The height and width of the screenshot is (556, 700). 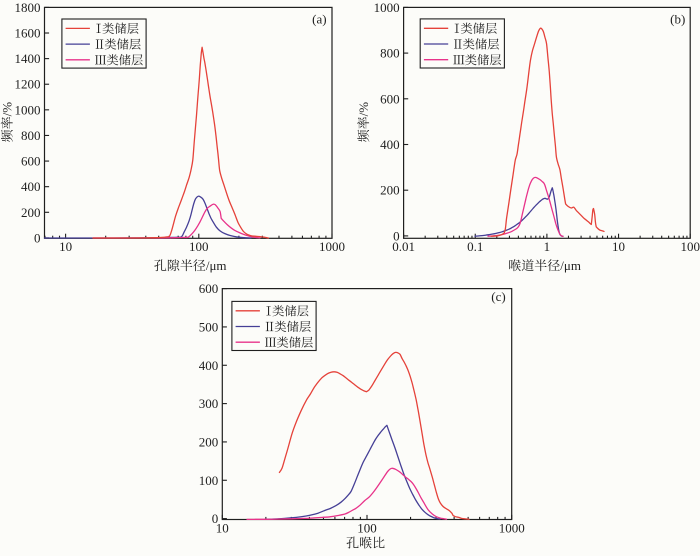 What do you see at coordinates (475, 246) in the screenshot?
I see `svg-text: 0.1` at bounding box center [475, 246].